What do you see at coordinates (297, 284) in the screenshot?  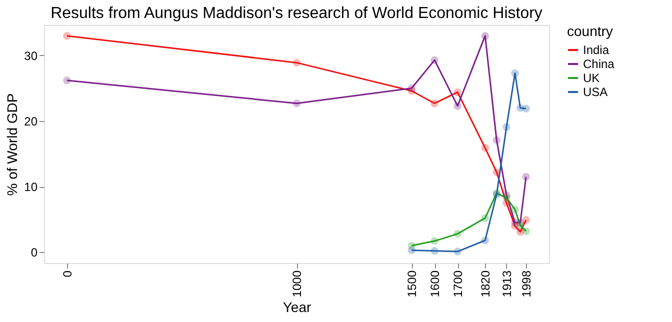 I see `x-tick-label: 1000` at bounding box center [297, 284].